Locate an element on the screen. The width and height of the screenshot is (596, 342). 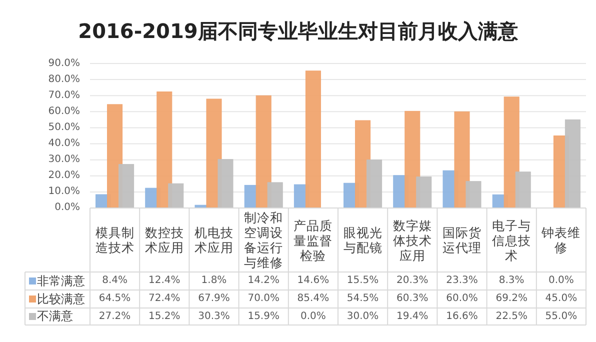
y-tick-label: 30.0% is located at coordinates (63, 159).